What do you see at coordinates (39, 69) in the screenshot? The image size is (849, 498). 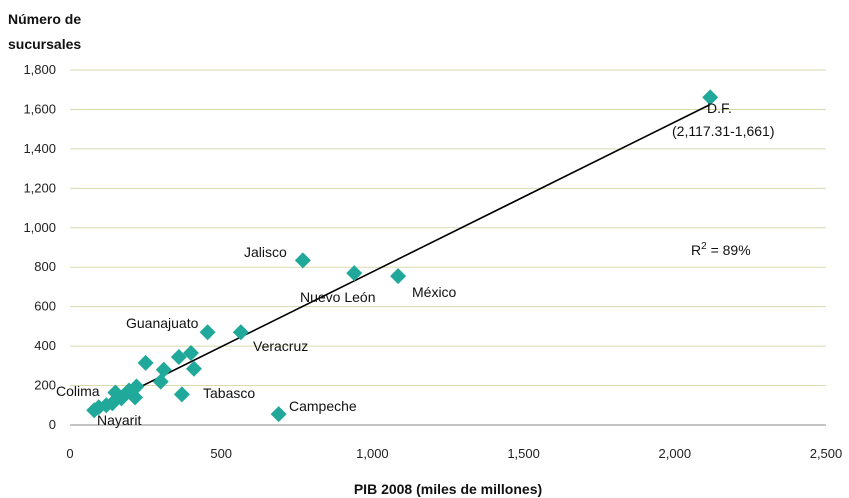 I see `y-tick-label: 1,800` at bounding box center [39, 69].